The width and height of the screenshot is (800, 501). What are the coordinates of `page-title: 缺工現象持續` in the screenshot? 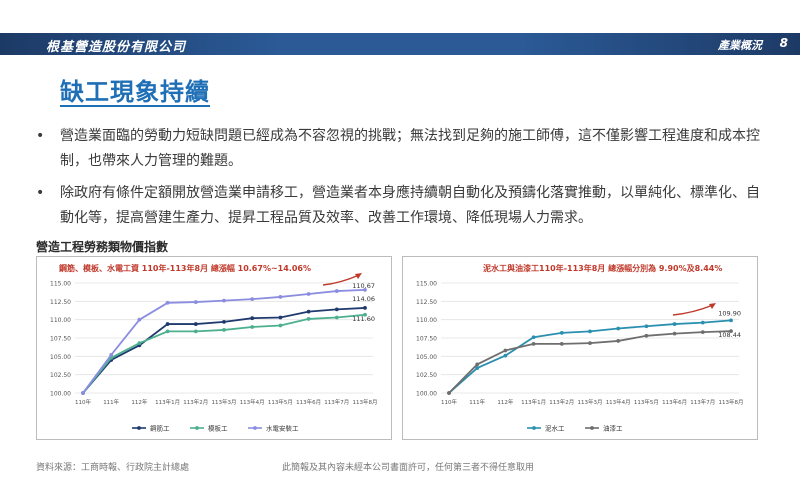 It's located at (135, 92).